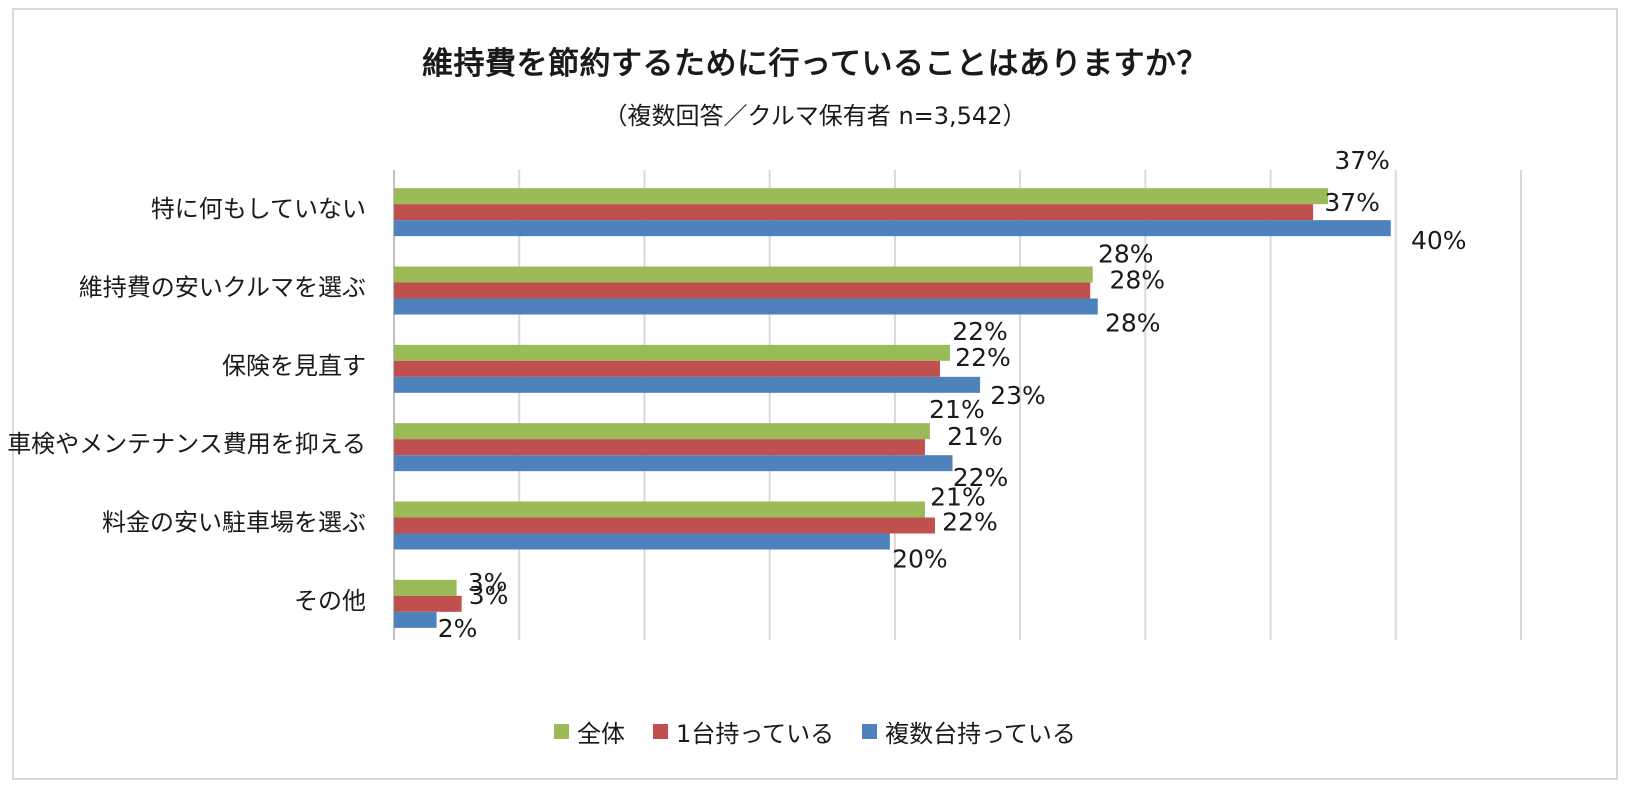 The width and height of the screenshot is (1630, 790). What do you see at coordinates (815, 116) in the screenshot?
I see `chart-subtitle: （複数回答／クルマ保有者 n=3,542）` at bounding box center [815, 116].